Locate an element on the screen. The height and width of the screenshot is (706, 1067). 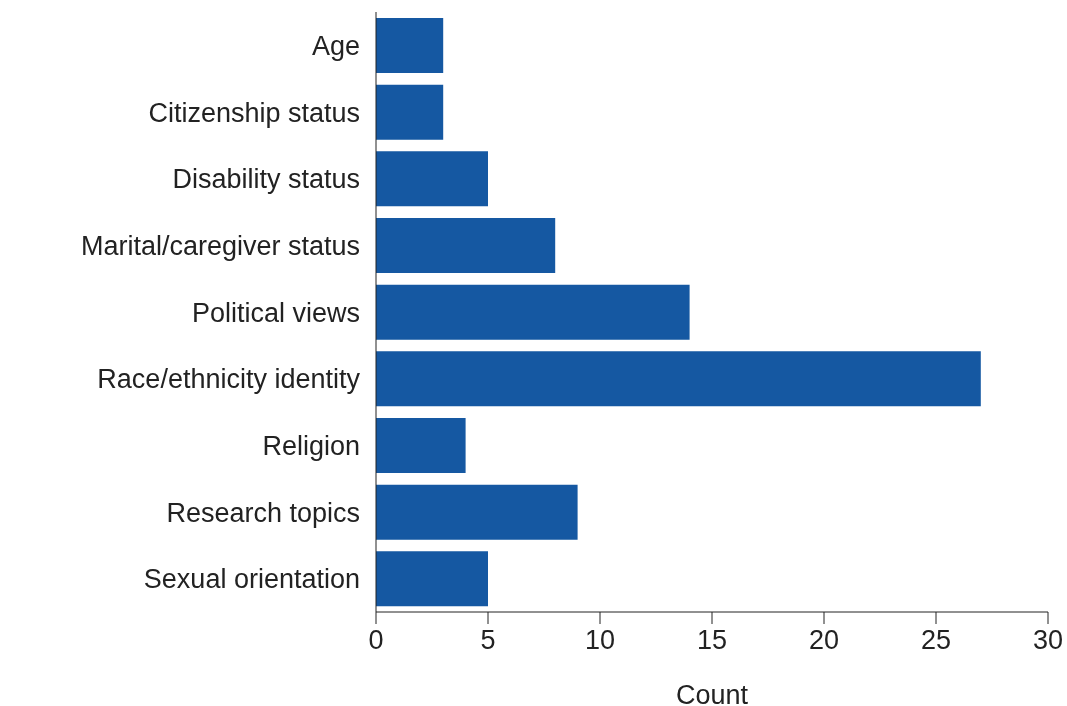
x-tick-label: 20 is located at coordinates (824, 640).